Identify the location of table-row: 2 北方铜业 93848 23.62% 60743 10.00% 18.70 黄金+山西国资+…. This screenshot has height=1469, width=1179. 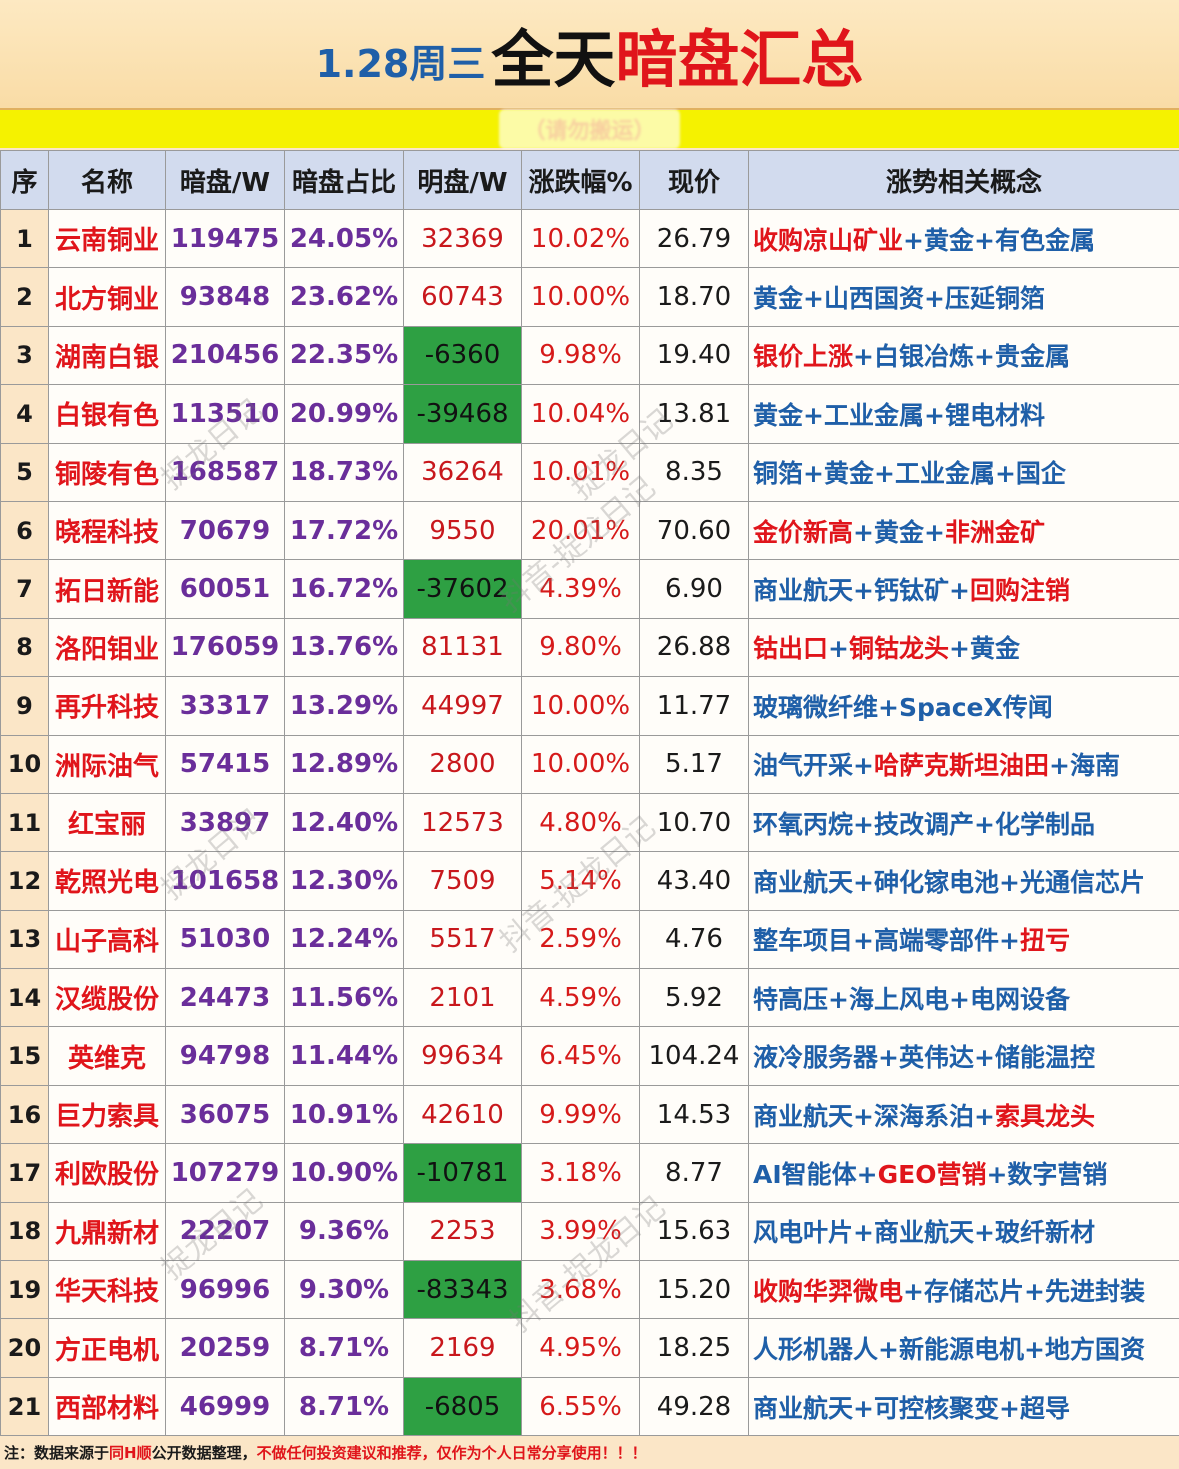
(589, 297).